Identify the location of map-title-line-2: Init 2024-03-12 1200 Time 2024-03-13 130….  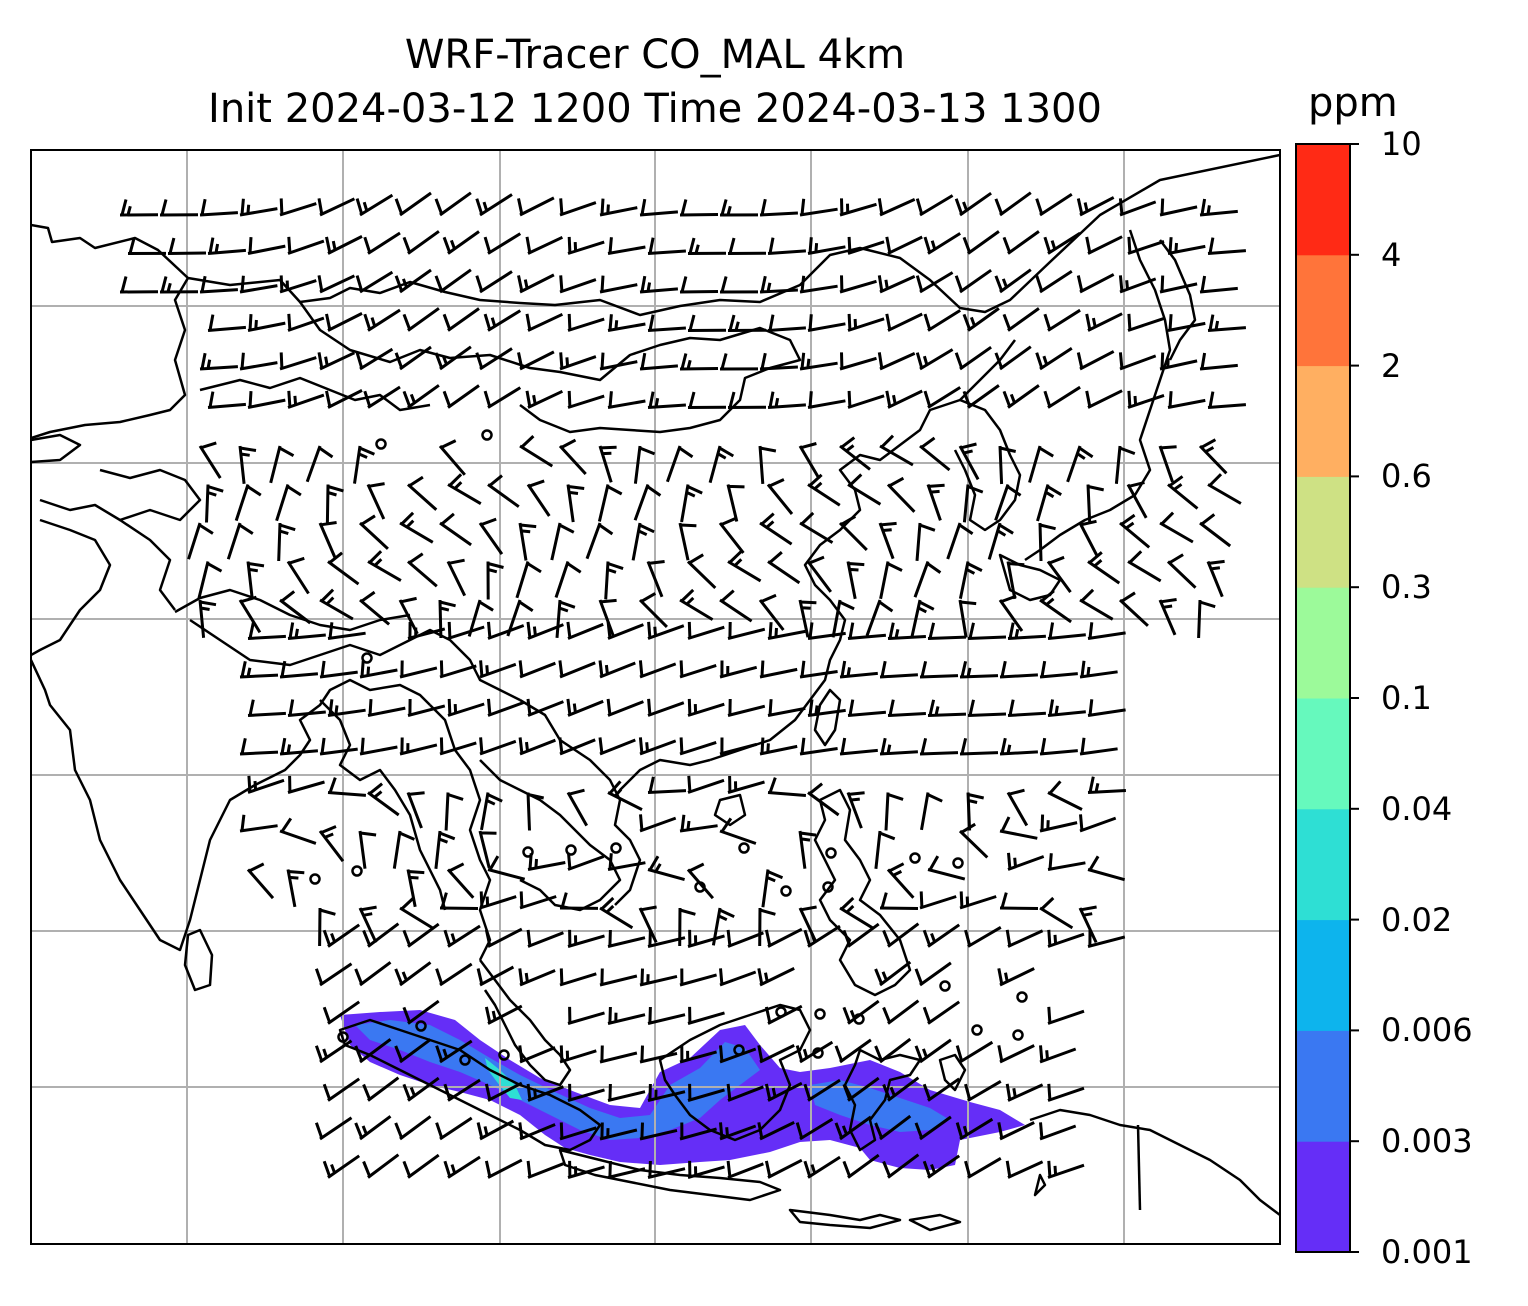
(655, 109).